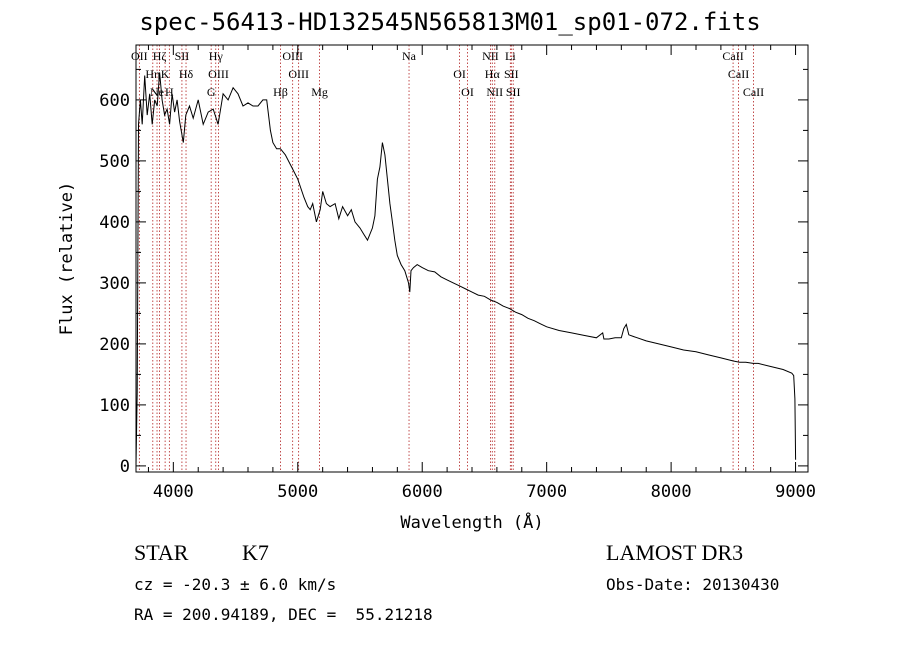  Describe the element at coordinates (216, 56) in the screenshot. I see `line-label: Hγ` at that location.